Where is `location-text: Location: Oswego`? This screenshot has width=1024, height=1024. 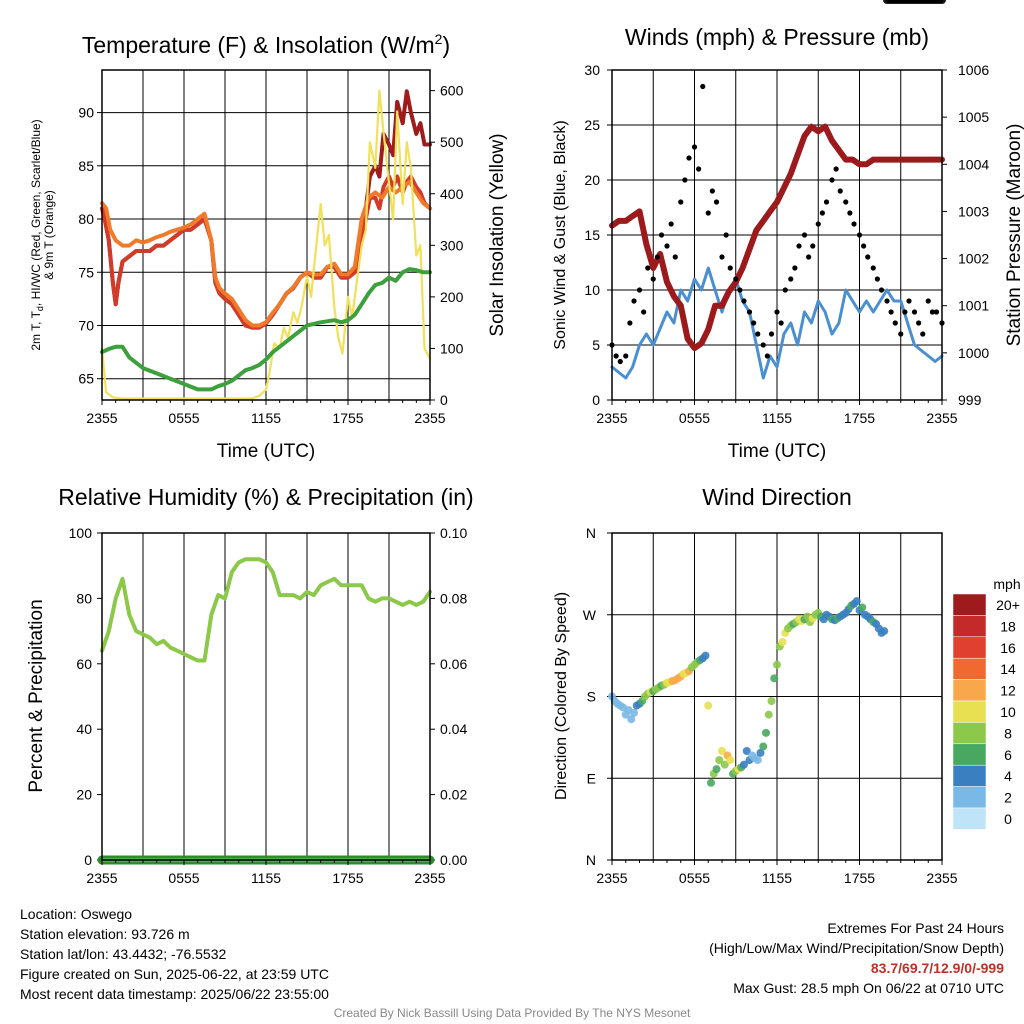
location-text: Location: Oswego is located at coordinates (76, 914).